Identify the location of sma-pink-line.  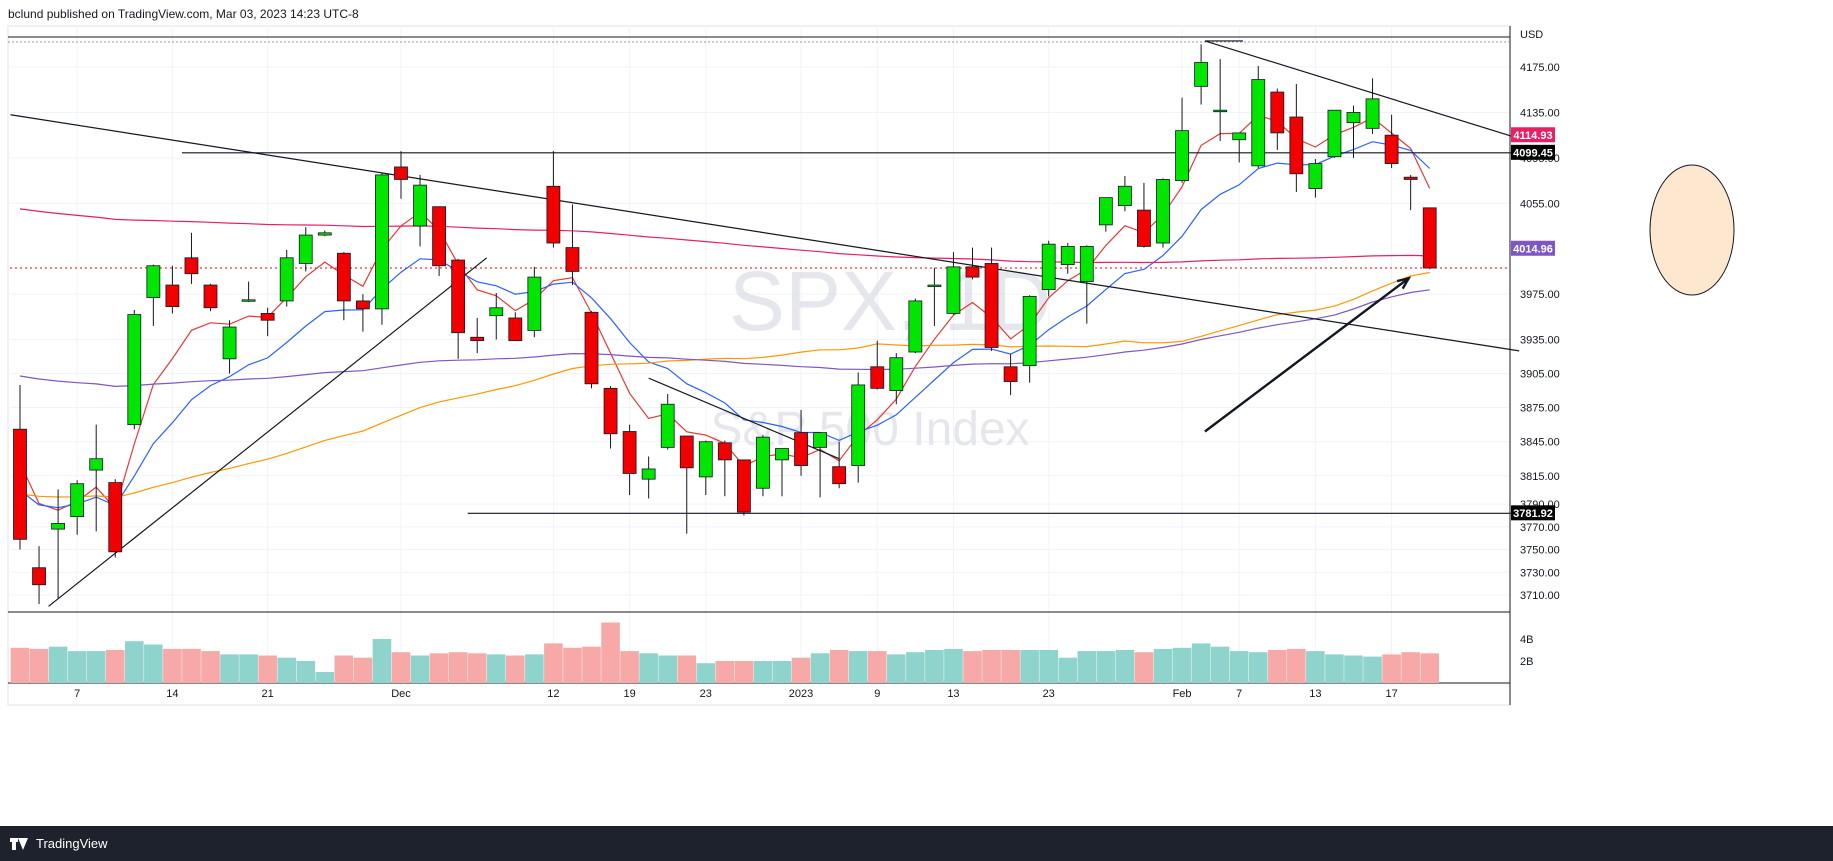
(724, 236).